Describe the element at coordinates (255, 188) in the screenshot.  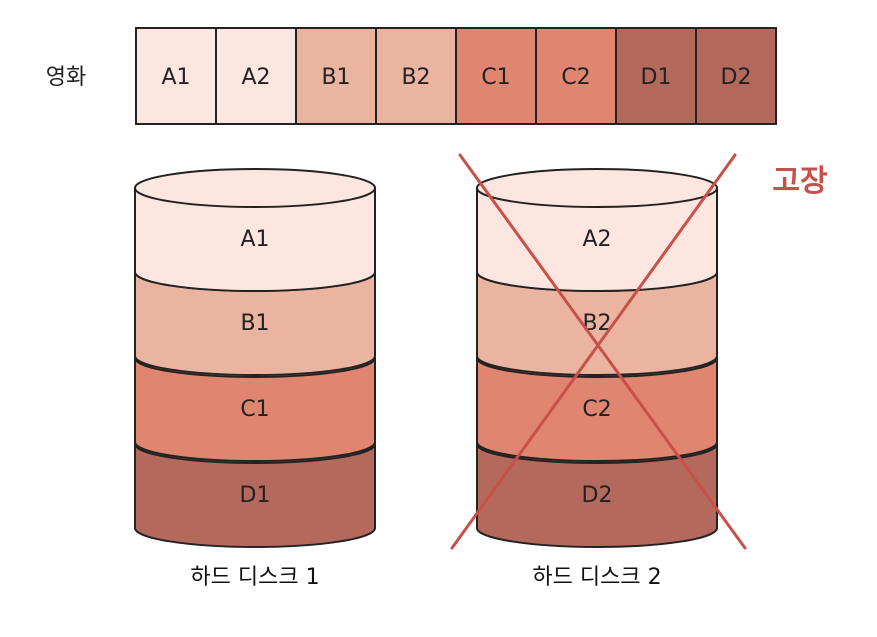
I see `disk1-block-top` at that location.